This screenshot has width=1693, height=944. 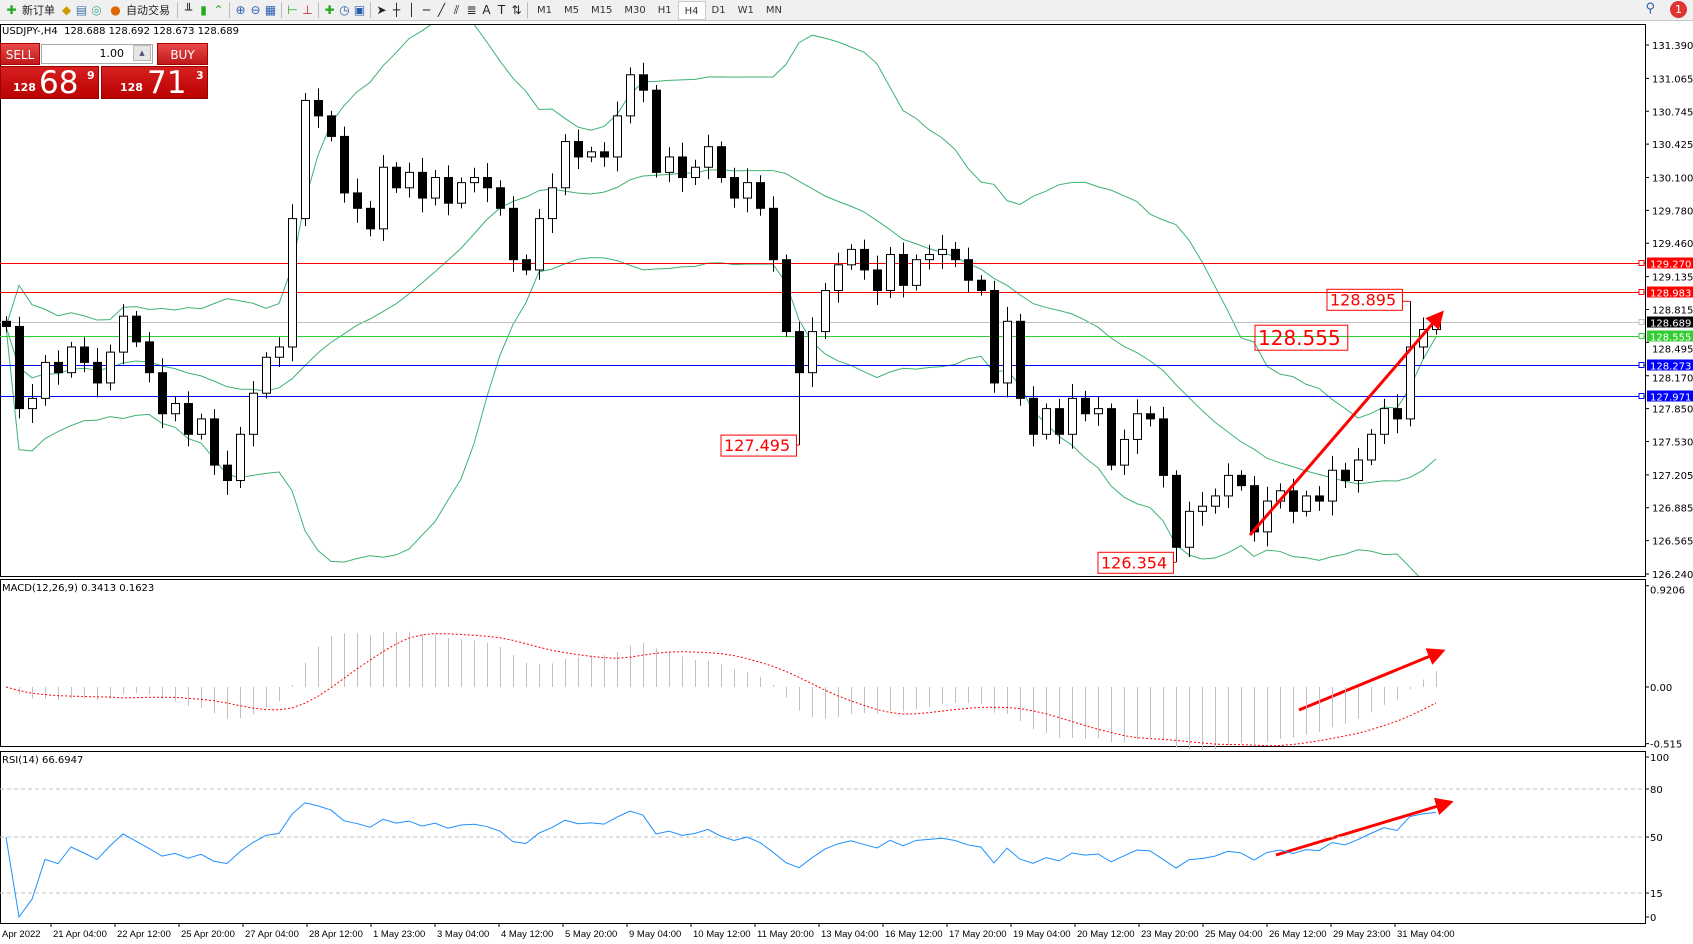 I want to click on time-label: 27 Apr 04:00, so click(x=272, y=934).